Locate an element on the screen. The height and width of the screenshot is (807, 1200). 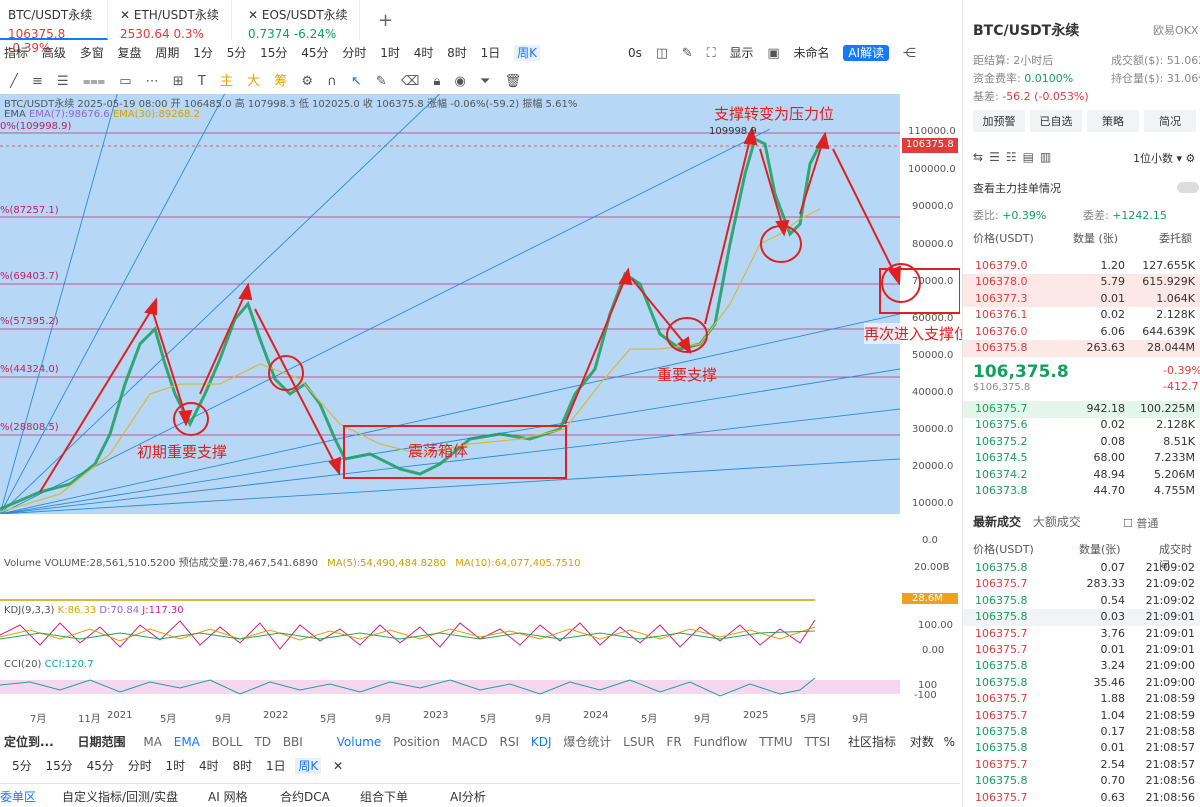
list-item: 106375.7 0.01 21:09:01 is located at coordinates (1081, 650).